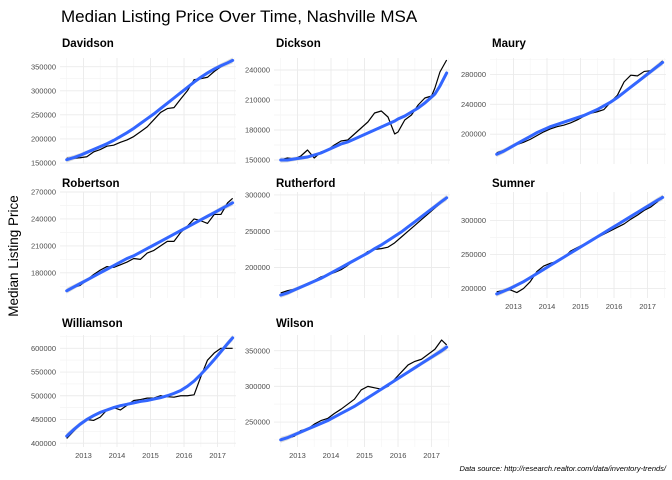 This screenshot has width=672, height=480. What do you see at coordinates (149, 393) in the screenshot?
I see `observed-line-williamson` at bounding box center [149, 393].